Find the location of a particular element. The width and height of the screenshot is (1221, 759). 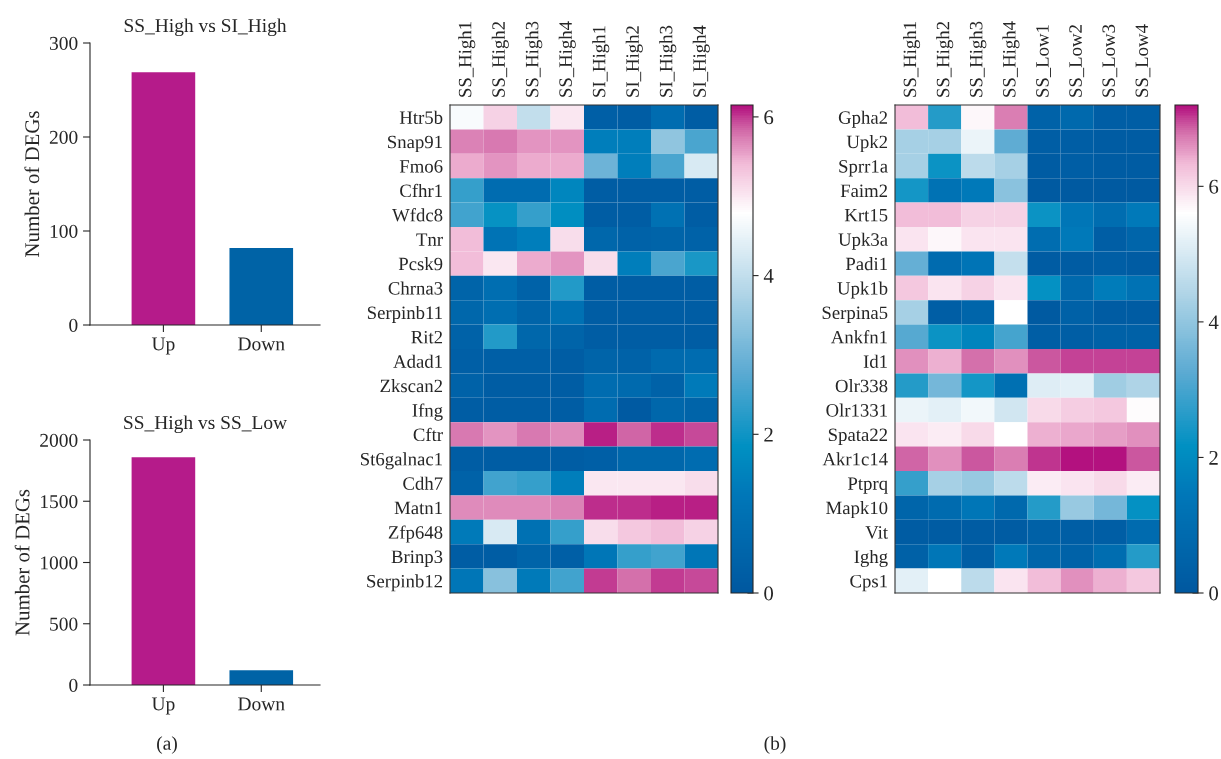

x-tick-label: SS_Low3 is located at coordinates (1110, 60).